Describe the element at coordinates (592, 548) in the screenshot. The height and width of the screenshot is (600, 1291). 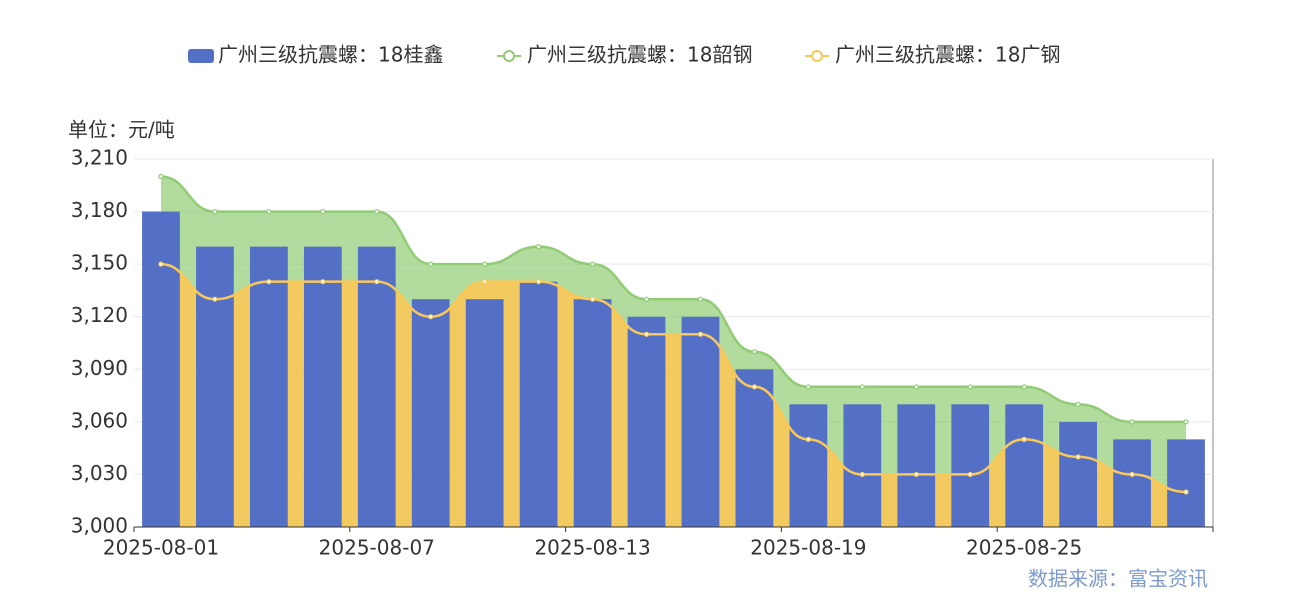
I see `x-tick-label: 2025-08-13` at that location.